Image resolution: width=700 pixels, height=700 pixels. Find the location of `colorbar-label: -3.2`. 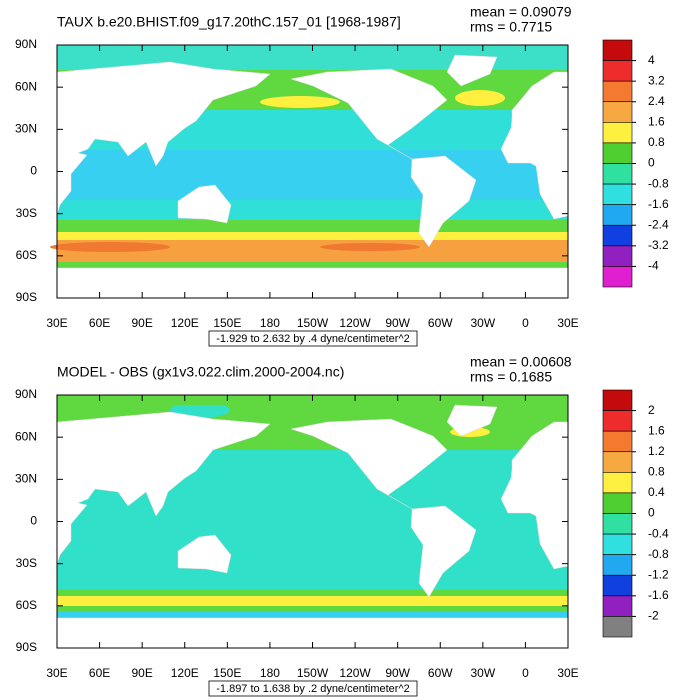

colorbar-label: -3.2 is located at coordinates (658, 245).